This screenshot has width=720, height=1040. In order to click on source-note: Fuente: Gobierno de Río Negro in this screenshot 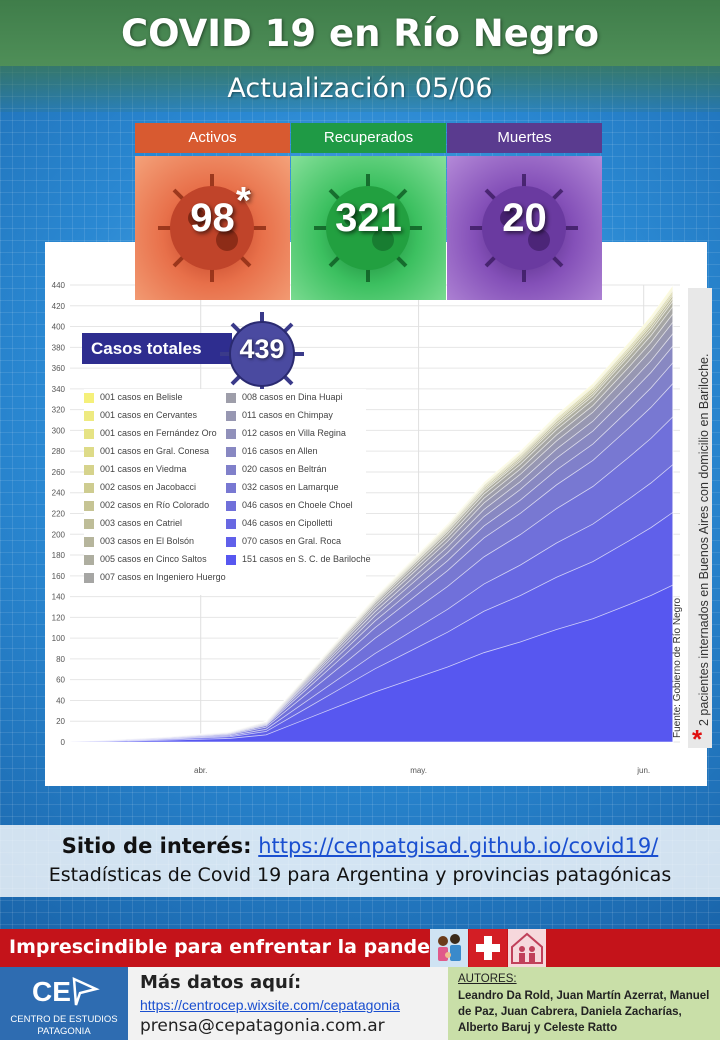, I will do `click(677, 667)`.